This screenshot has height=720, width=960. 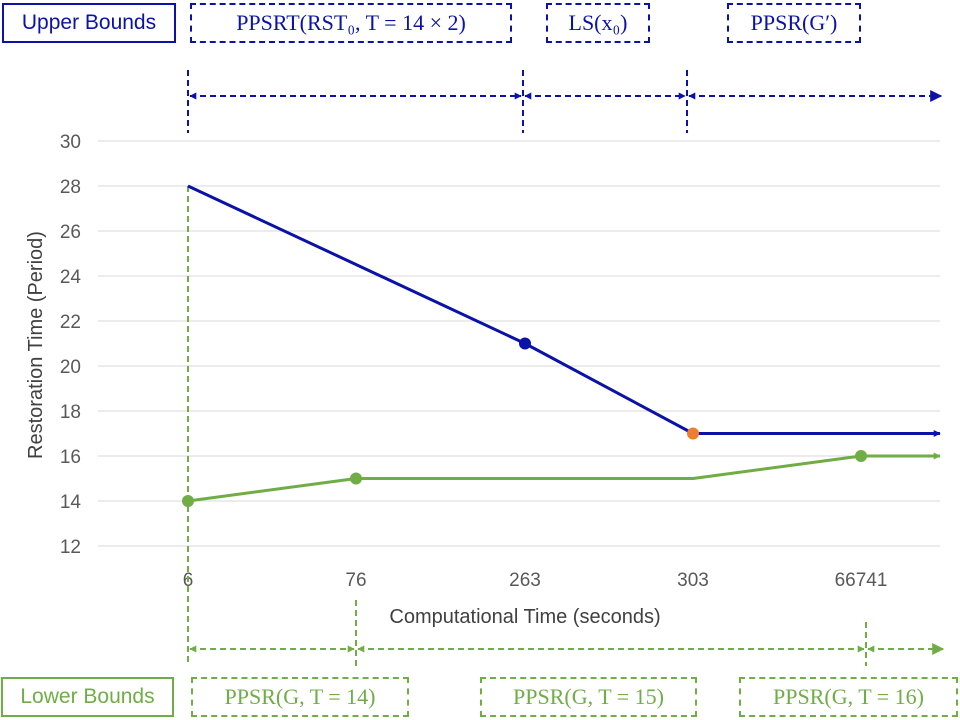 What do you see at coordinates (300, 697) in the screenshot?
I see `lower-segment-1: PPSR(G, T = 14)` at bounding box center [300, 697].